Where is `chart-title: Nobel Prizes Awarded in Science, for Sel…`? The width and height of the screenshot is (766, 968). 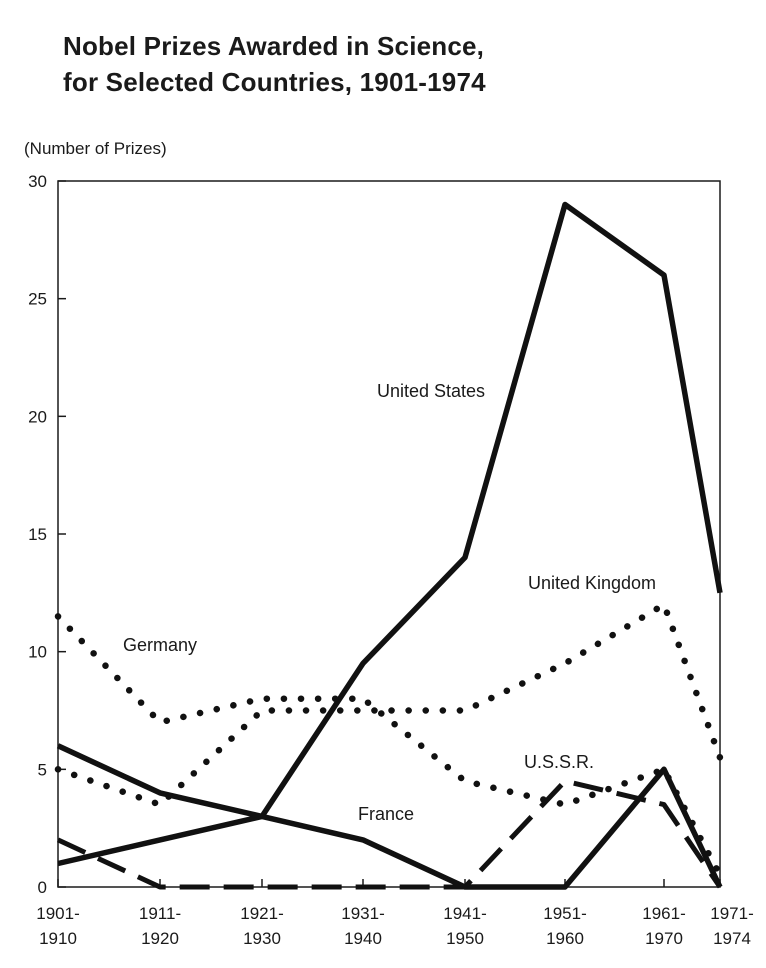
chart-title: Nobel Prizes Awarded in Science, for Sel… is located at coordinates (274, 64).